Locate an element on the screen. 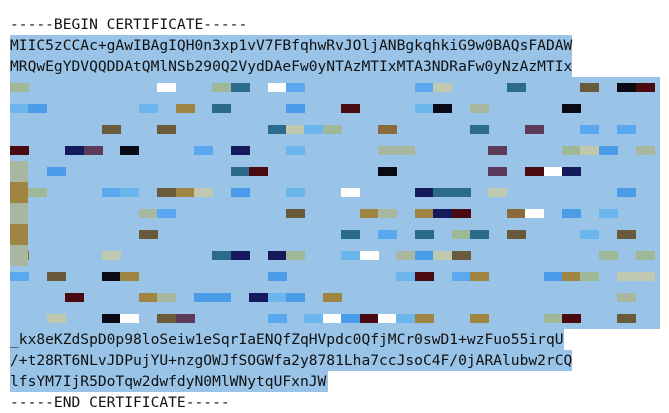  begin-certificate-line: -----BEGIN CERTIFICATE----- is located at coordinates (129, 24).